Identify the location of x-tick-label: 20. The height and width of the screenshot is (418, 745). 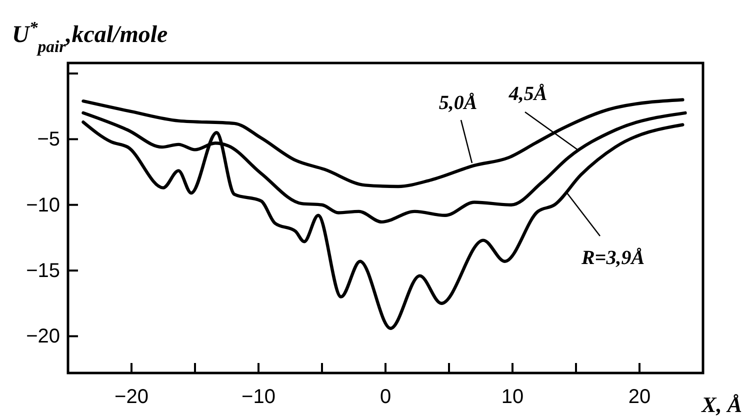
(639, 397).